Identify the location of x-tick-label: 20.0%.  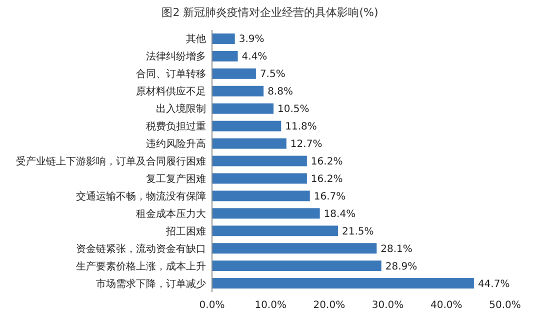
(329, 305).